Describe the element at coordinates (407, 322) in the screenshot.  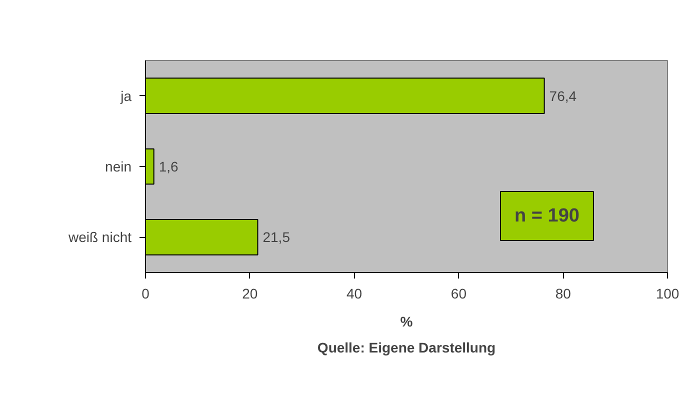
I see `x-axis-title: %` at that location.